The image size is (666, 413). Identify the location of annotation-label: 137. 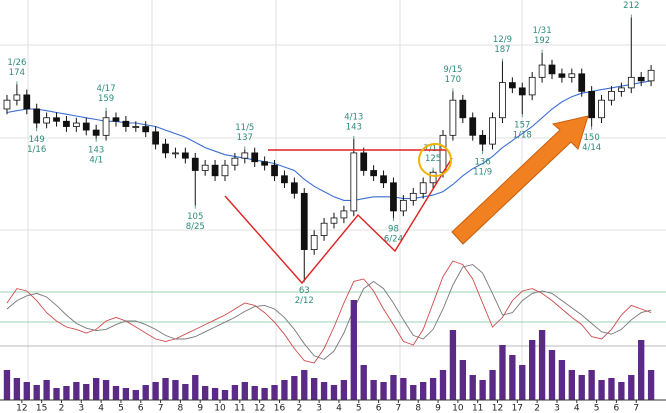
(245, 138).